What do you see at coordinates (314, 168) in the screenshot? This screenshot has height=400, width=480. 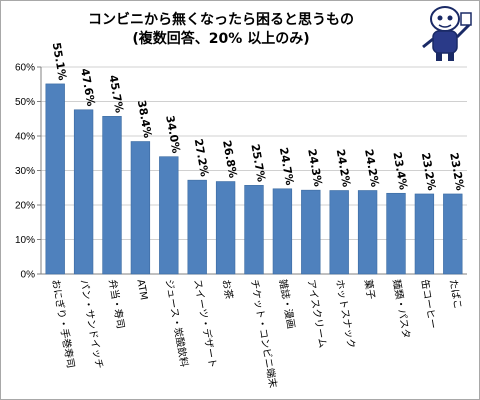 I see `value-label: 24.3%` at bounding box center [314, 168].